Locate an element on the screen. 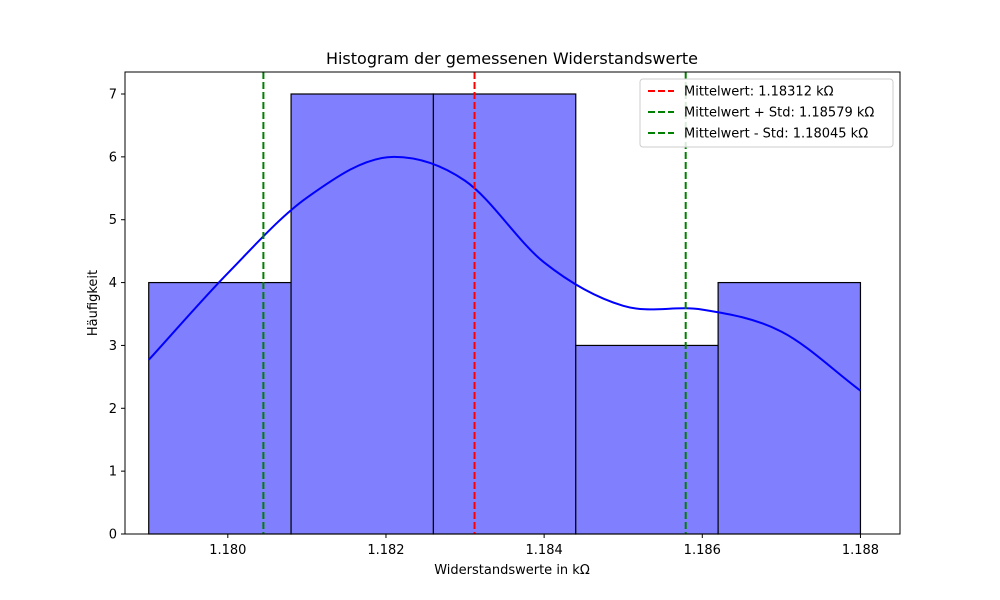 The height and width of the screenshot is (600, 1000). x-tick-label: 1.186 is located at coordinates (702, 550).